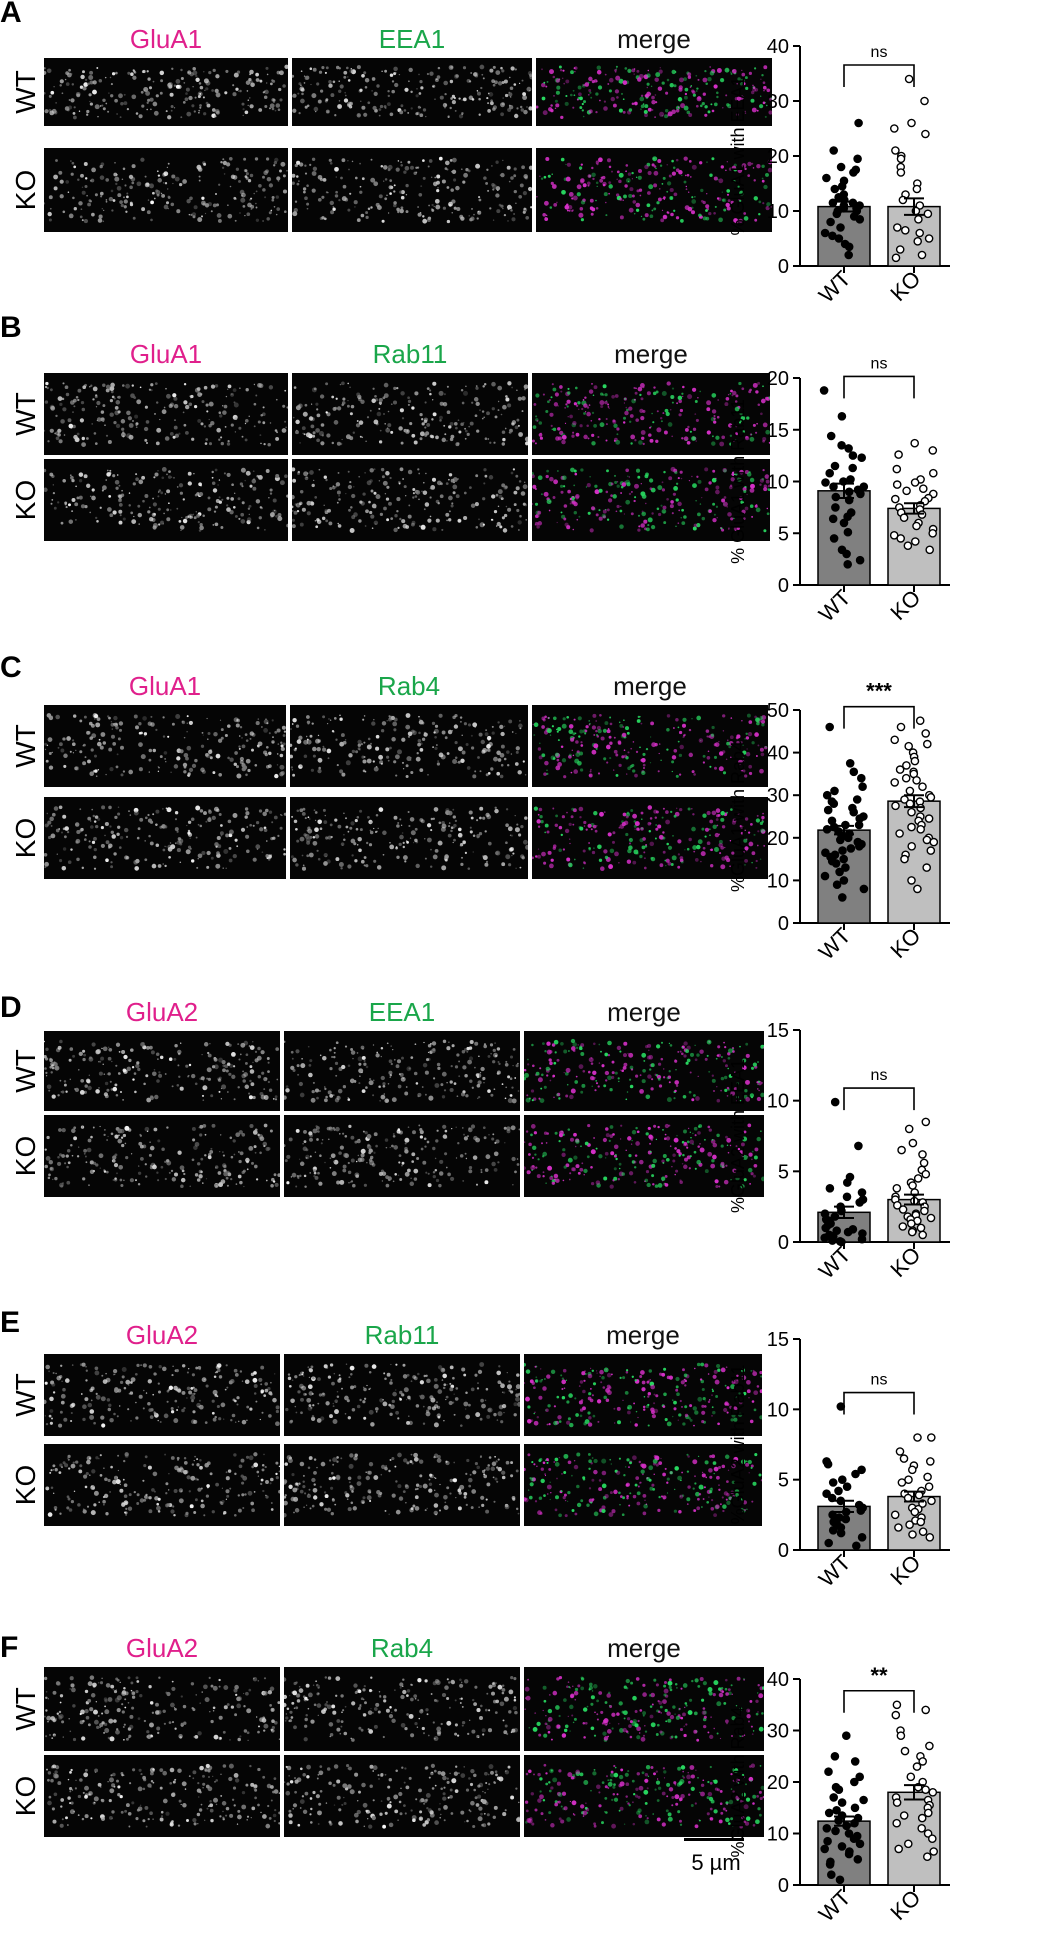 This screenshot has height=1955, width=1046. What do you see at coordinates (26, 92) in the screenshot?
I see `row-label-text: WT` at bounding box center [26, 92].